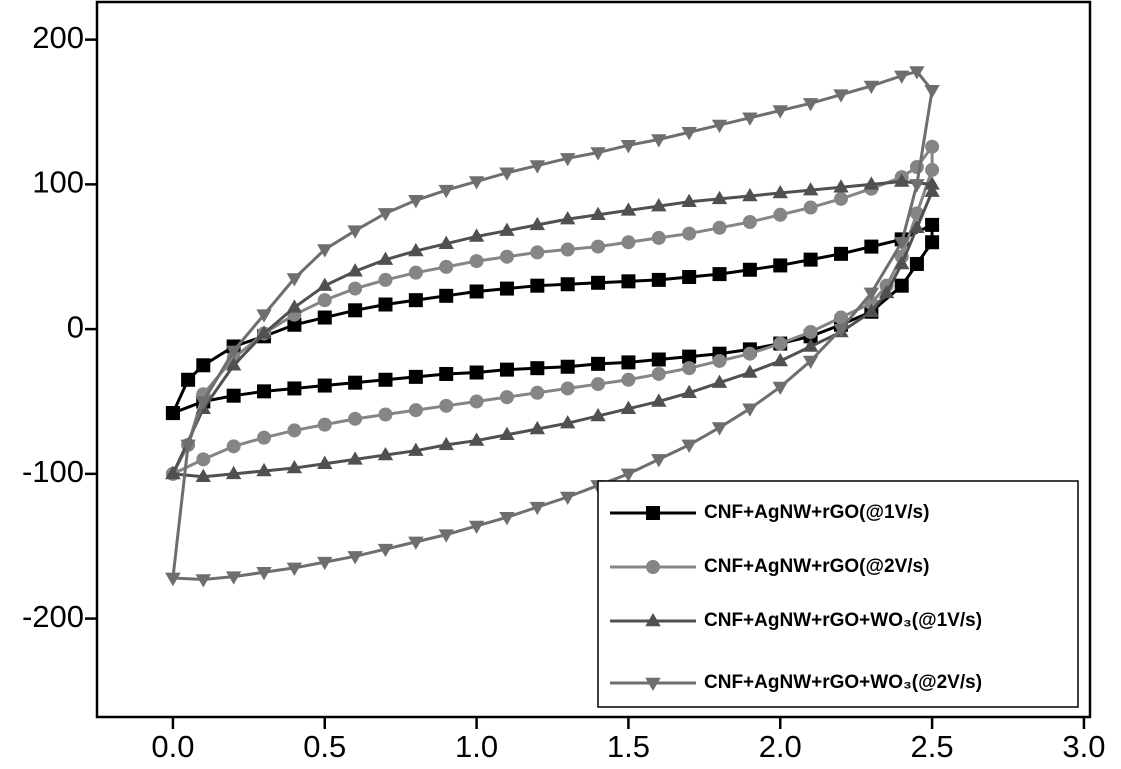  I want to click on legend-label: CNF+AgNW+rGO(@2V/s), so click(816, 566).